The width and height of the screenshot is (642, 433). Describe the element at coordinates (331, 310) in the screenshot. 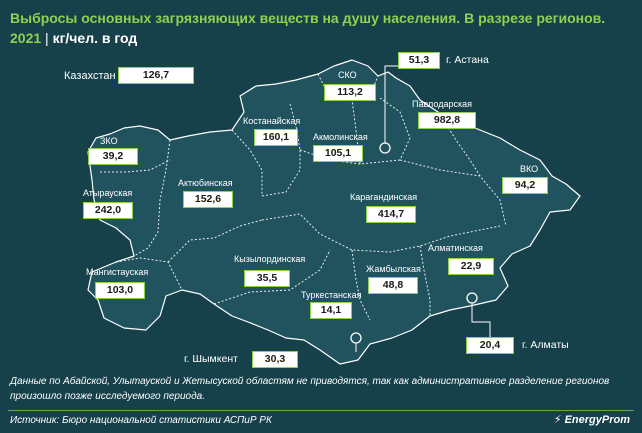

I see `region-value-turkestan: 14,1` at that location.